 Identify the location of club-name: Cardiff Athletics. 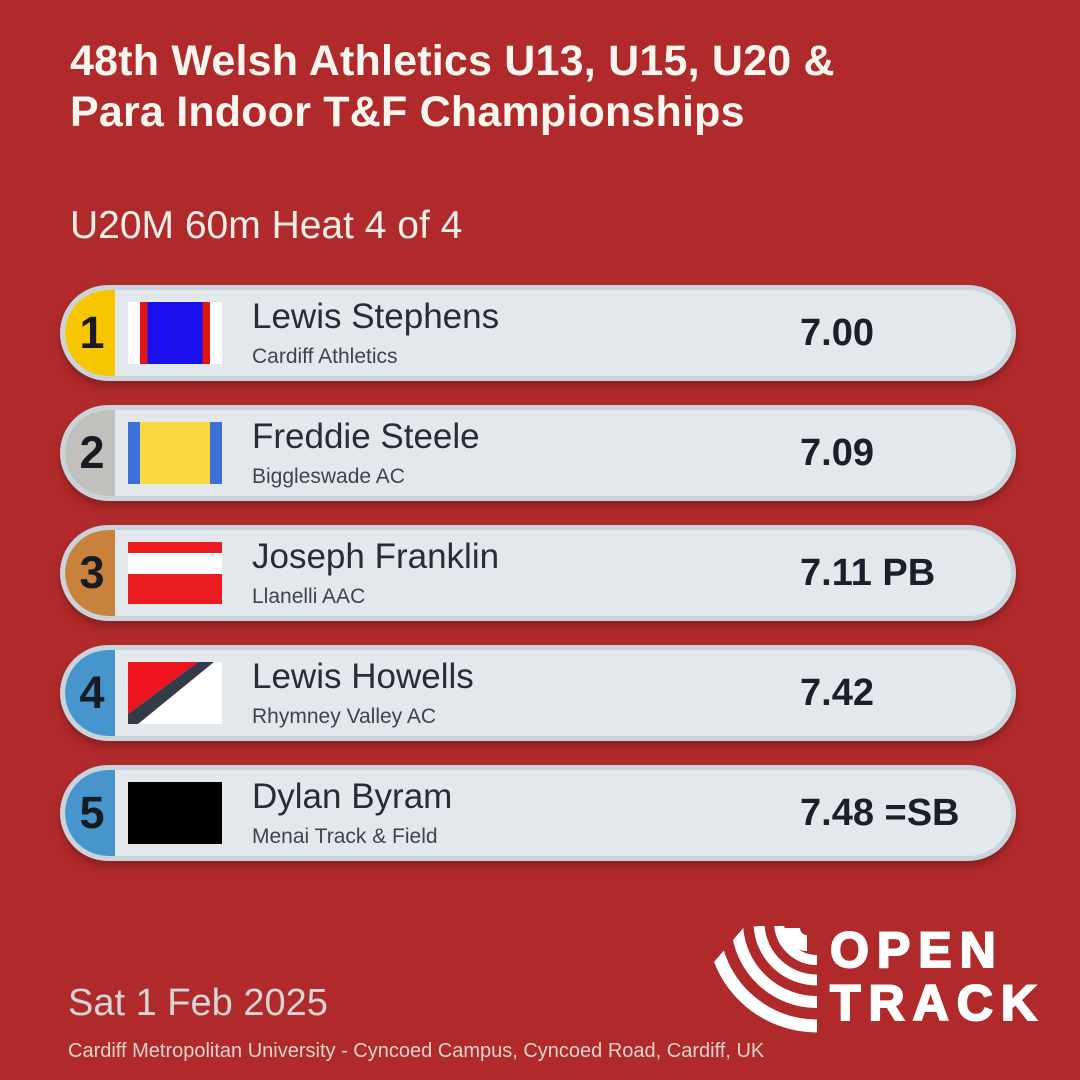
(325, 356).